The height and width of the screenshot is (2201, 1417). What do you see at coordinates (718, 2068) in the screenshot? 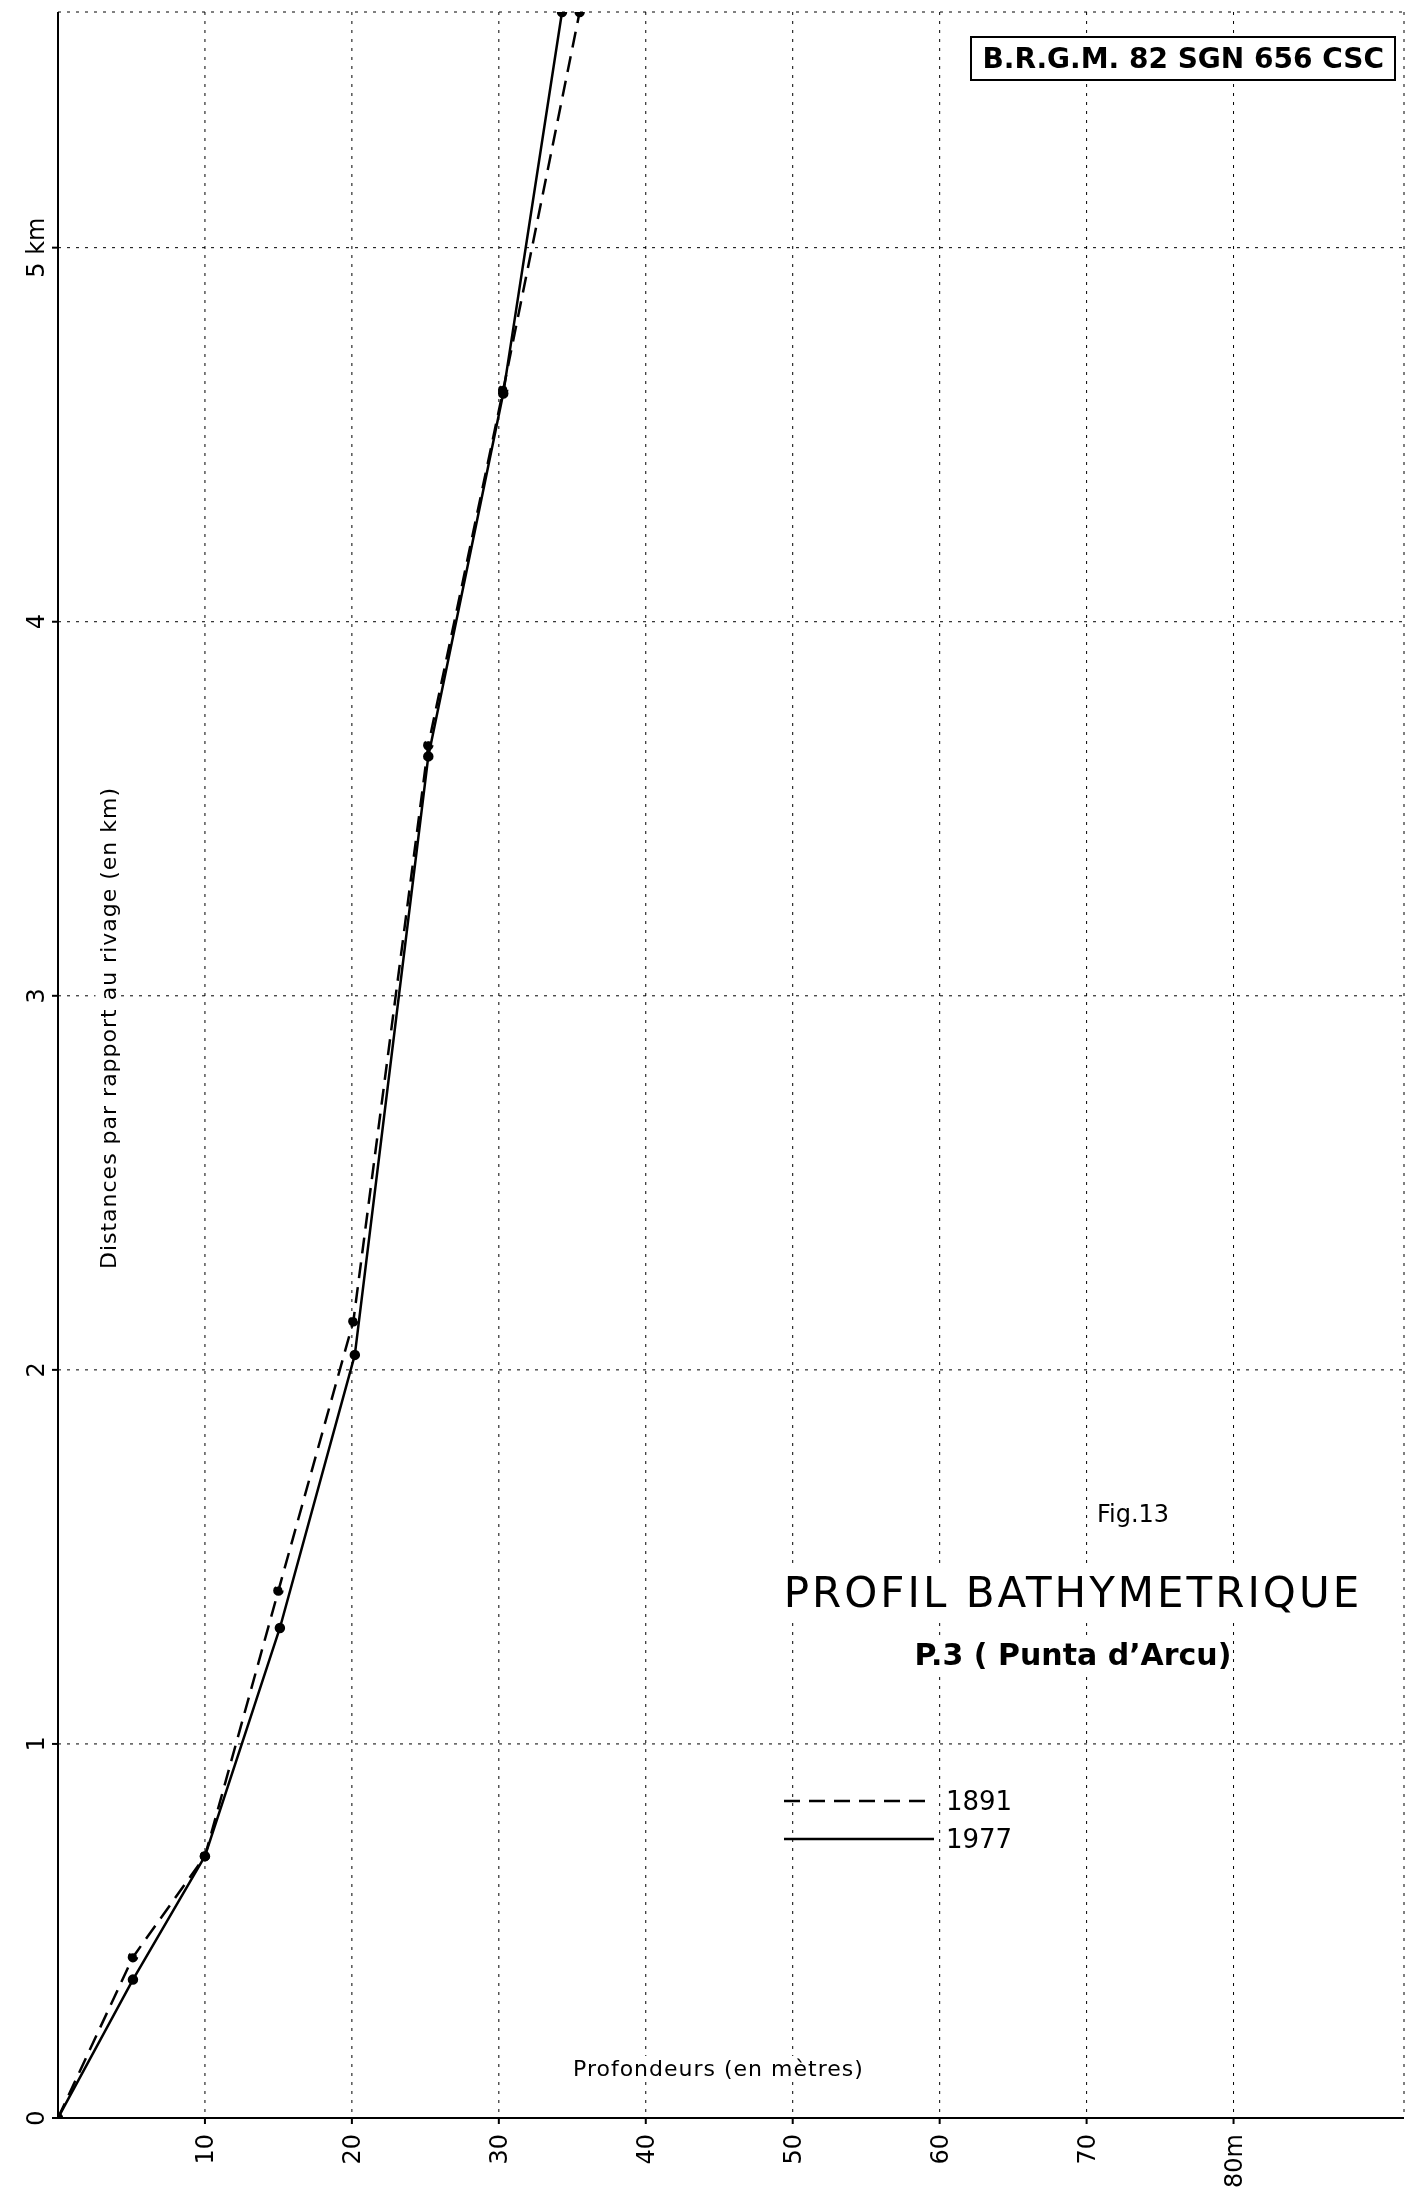
I see `x-axis-title: Profondeurs (en mètres)` at bounding box center [718, 2068].